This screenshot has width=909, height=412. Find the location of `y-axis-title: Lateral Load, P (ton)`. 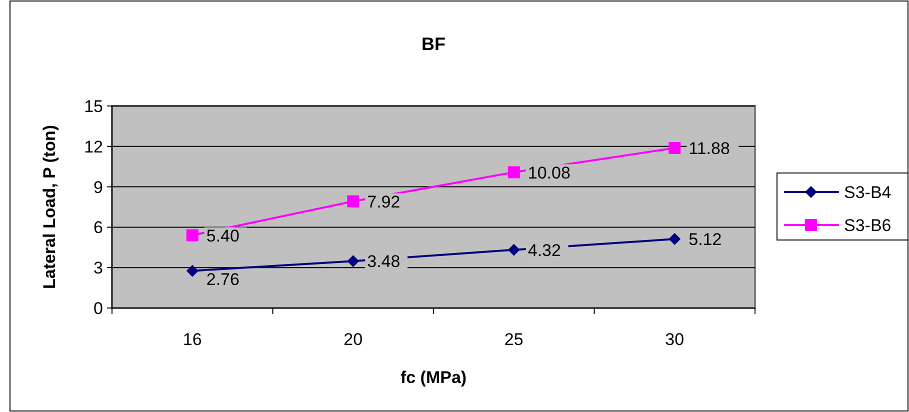

y-axis-title: Lateral Load, P (ton) is located at coordinates (49, 207).